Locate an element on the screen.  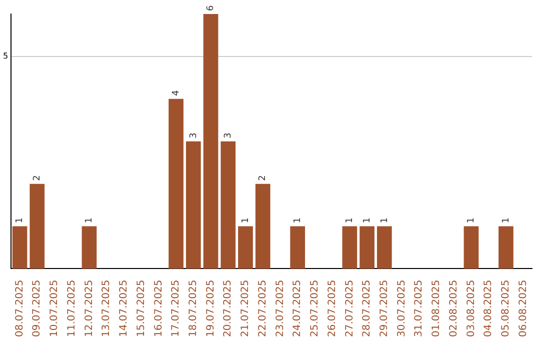
data-label: 6 is located at coordinates (211, 8).